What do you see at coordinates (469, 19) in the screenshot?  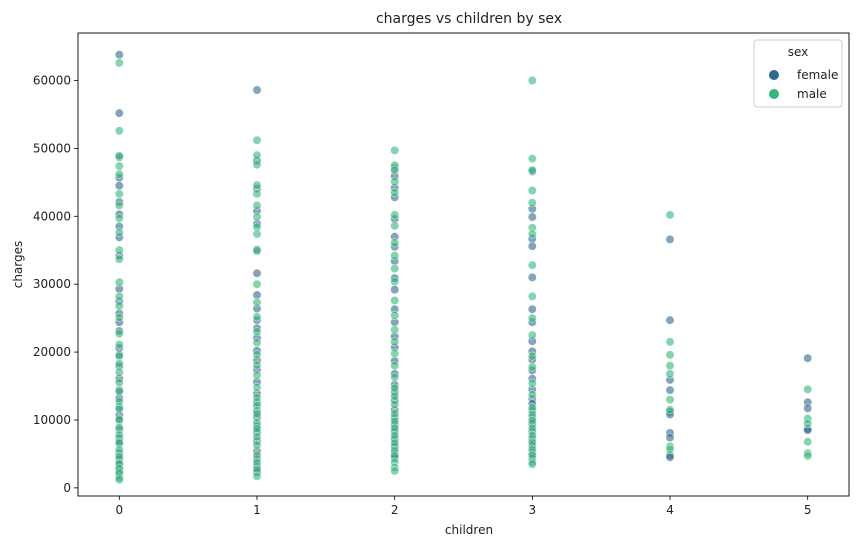 I see `chart-title: charges vs children by sex` at bounding box center [469, 19].